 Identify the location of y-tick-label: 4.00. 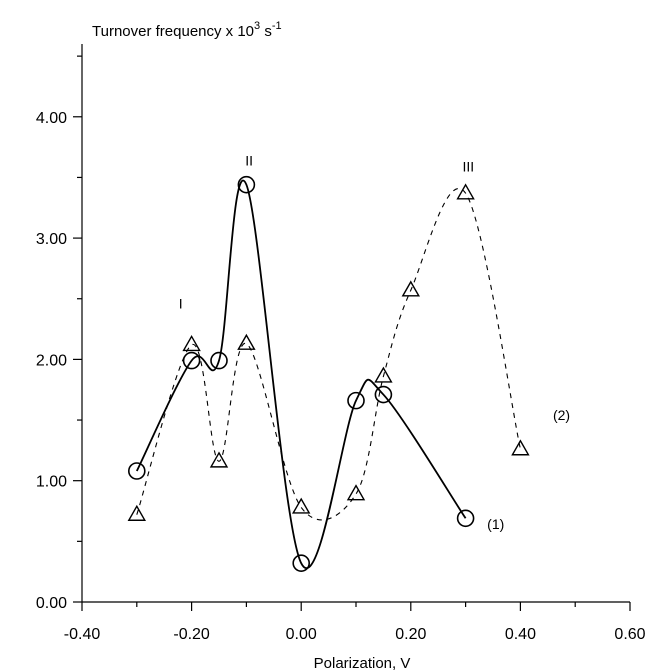
(51, 118).